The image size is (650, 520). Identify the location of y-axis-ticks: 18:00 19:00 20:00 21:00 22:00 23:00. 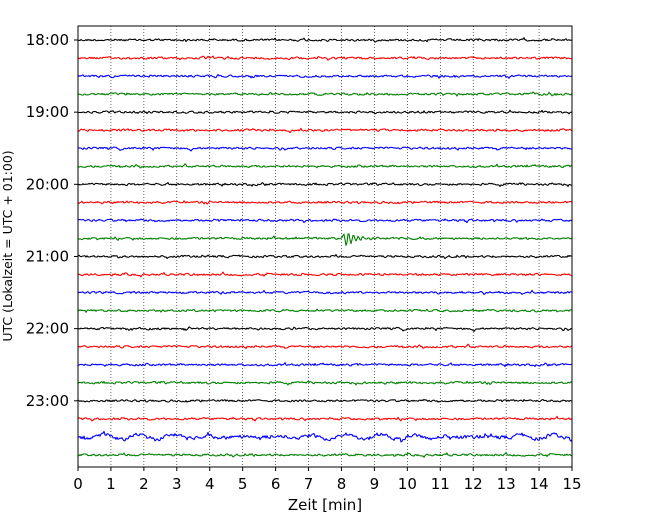
(52, 220).